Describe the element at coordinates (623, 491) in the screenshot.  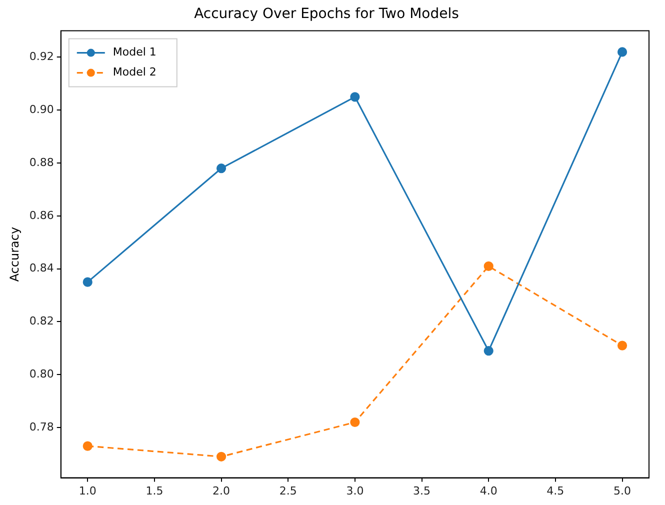
I see `x-tick-label: 5.0` at that location.